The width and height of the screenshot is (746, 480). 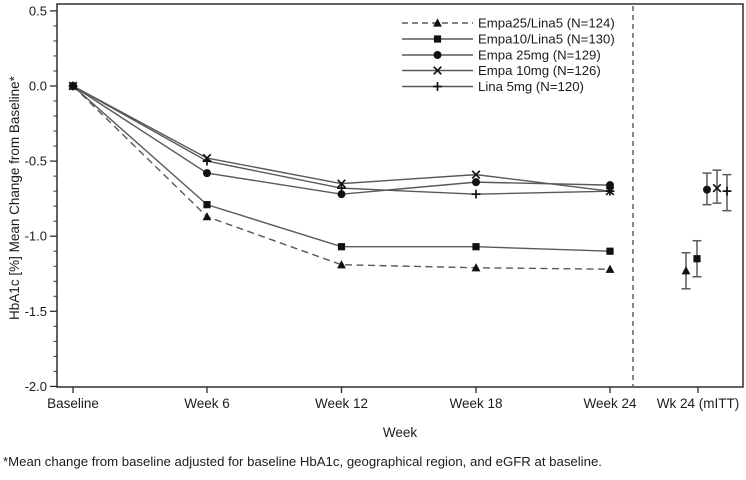 I want to click on legend-item-label: Empa25/Lina5 (N=124), so click(x=546, y=23).